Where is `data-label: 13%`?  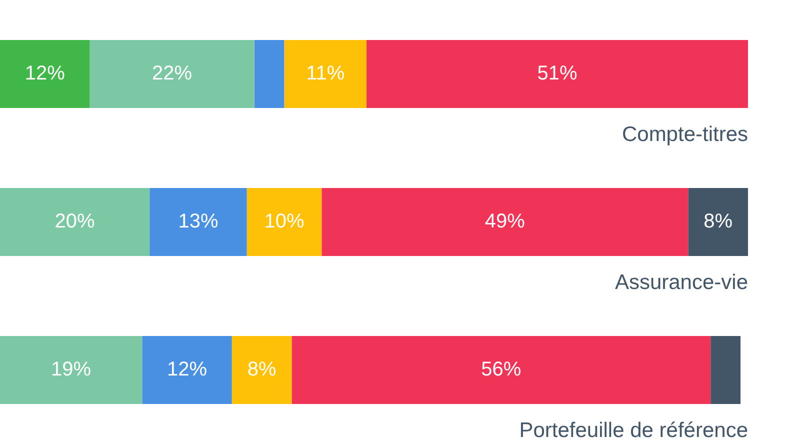
data-label: 13% is located at coordinates (198, 221).